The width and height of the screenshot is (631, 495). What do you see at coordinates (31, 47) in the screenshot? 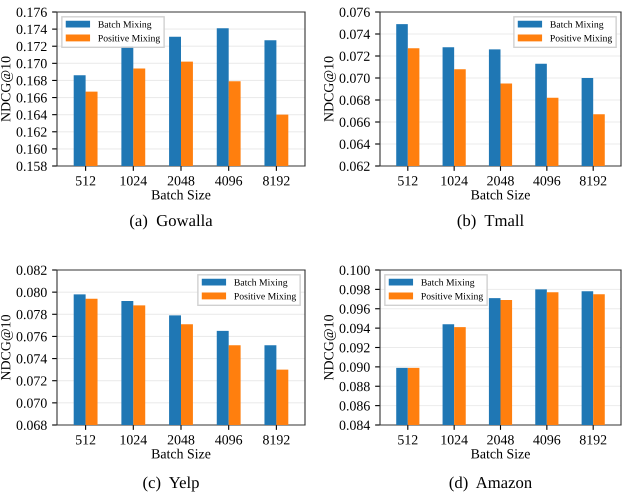
I see `y-tick-label: 0.172` at bounding box center [31, 47].